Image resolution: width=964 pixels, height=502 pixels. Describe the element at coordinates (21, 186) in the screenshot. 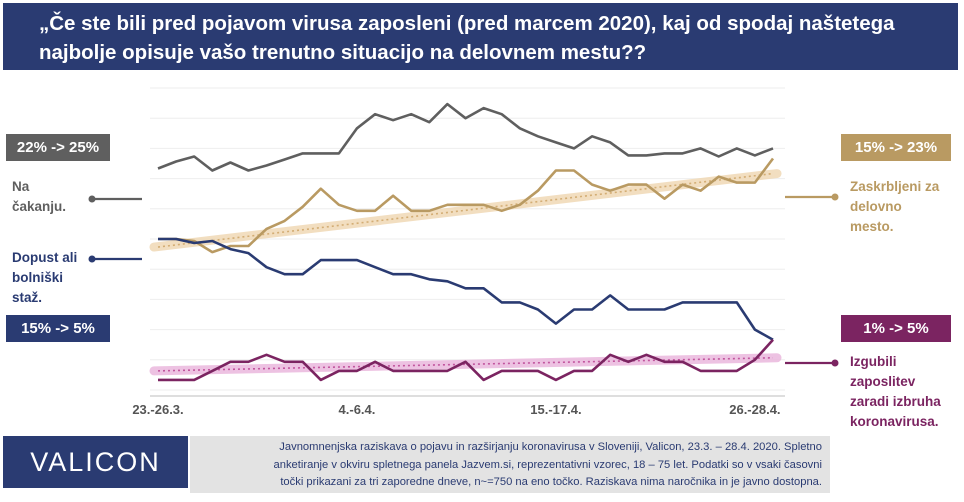

I see `label-gray-line: Na` at that location.